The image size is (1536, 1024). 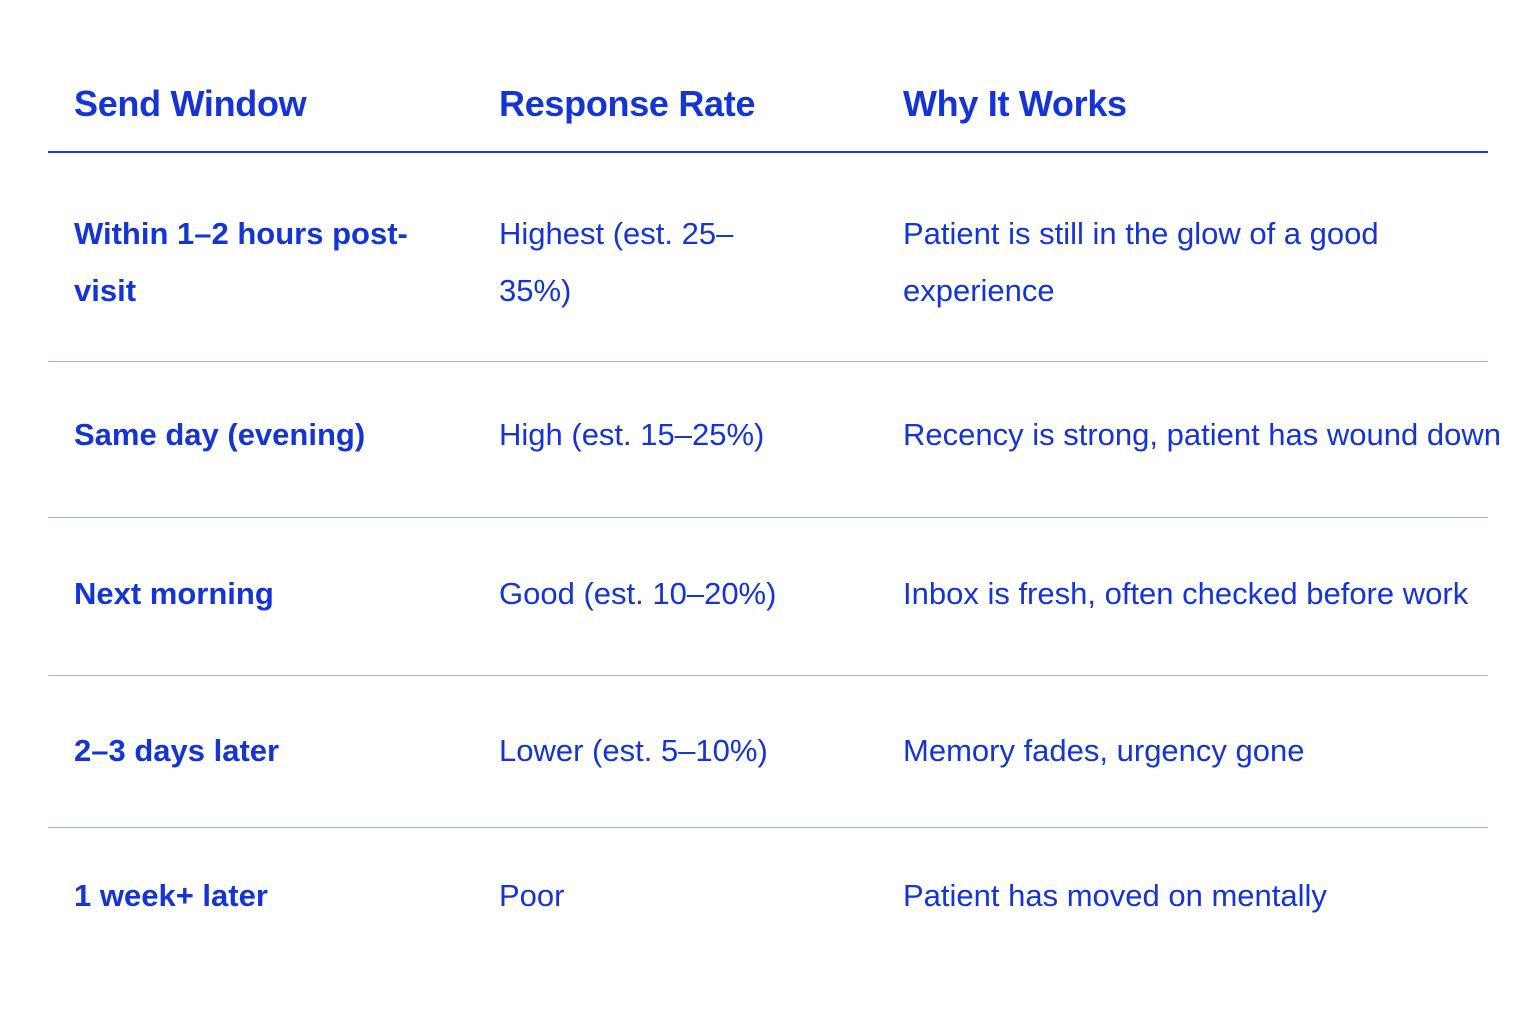 I want to click on cell-send-window: Same day (evening), so click(x=220, y=434).